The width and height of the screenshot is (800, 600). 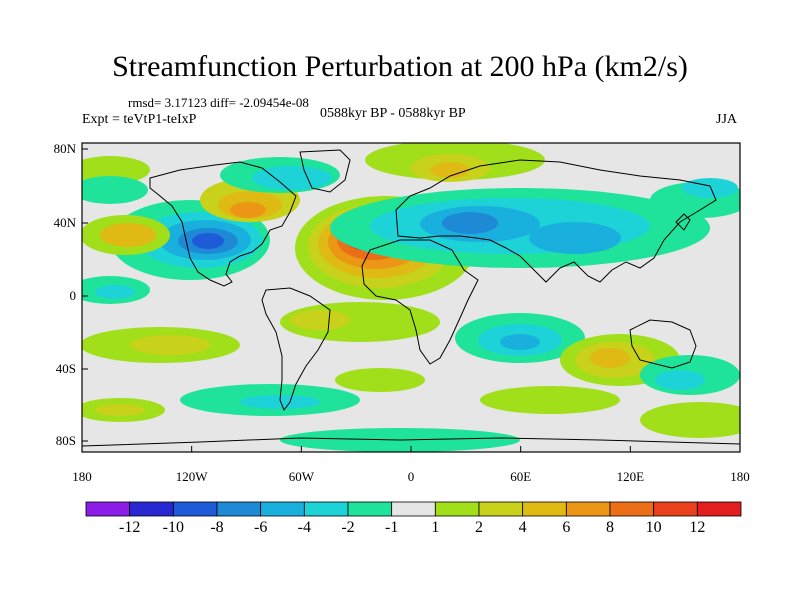 What do you see at coordinates (411, 442) in the screenshot?
I see `antarctica-outline` at bounding box center [411, 442].